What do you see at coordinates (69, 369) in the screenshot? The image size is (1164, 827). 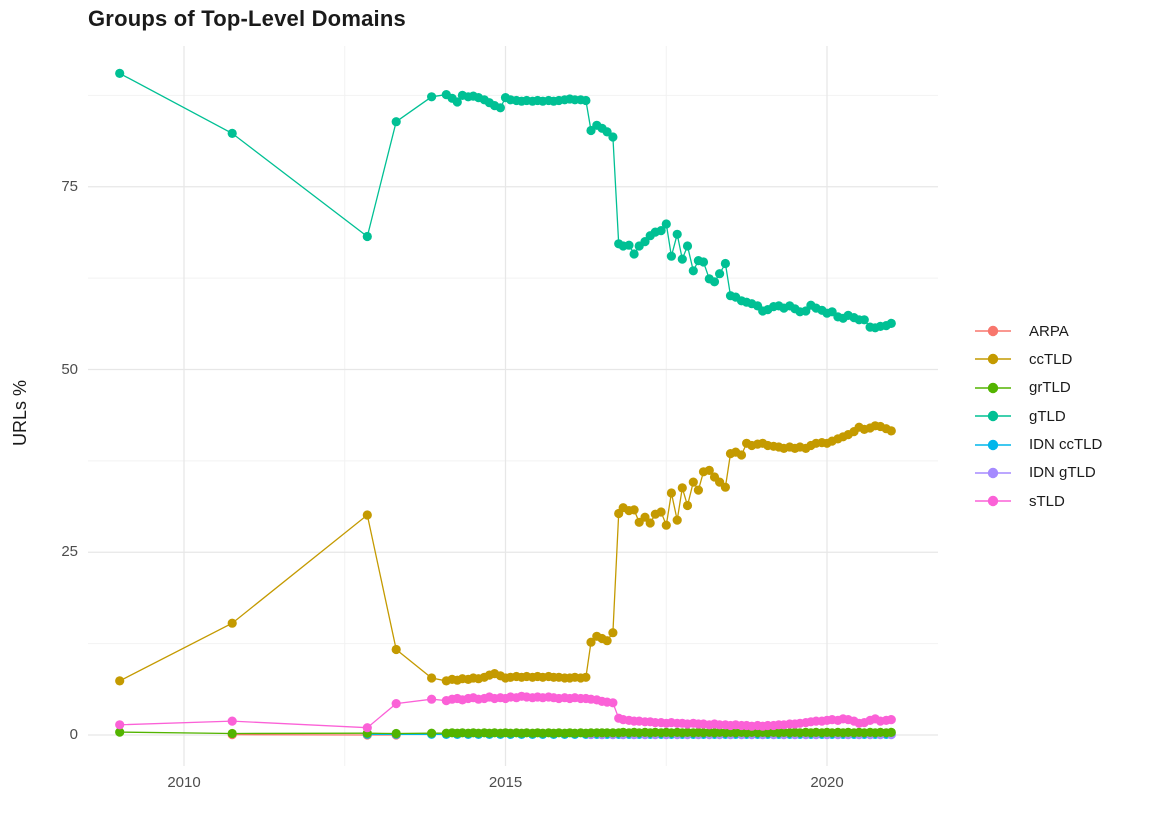 I see `y-tick-label: 50` at bounding box center [69, 369].